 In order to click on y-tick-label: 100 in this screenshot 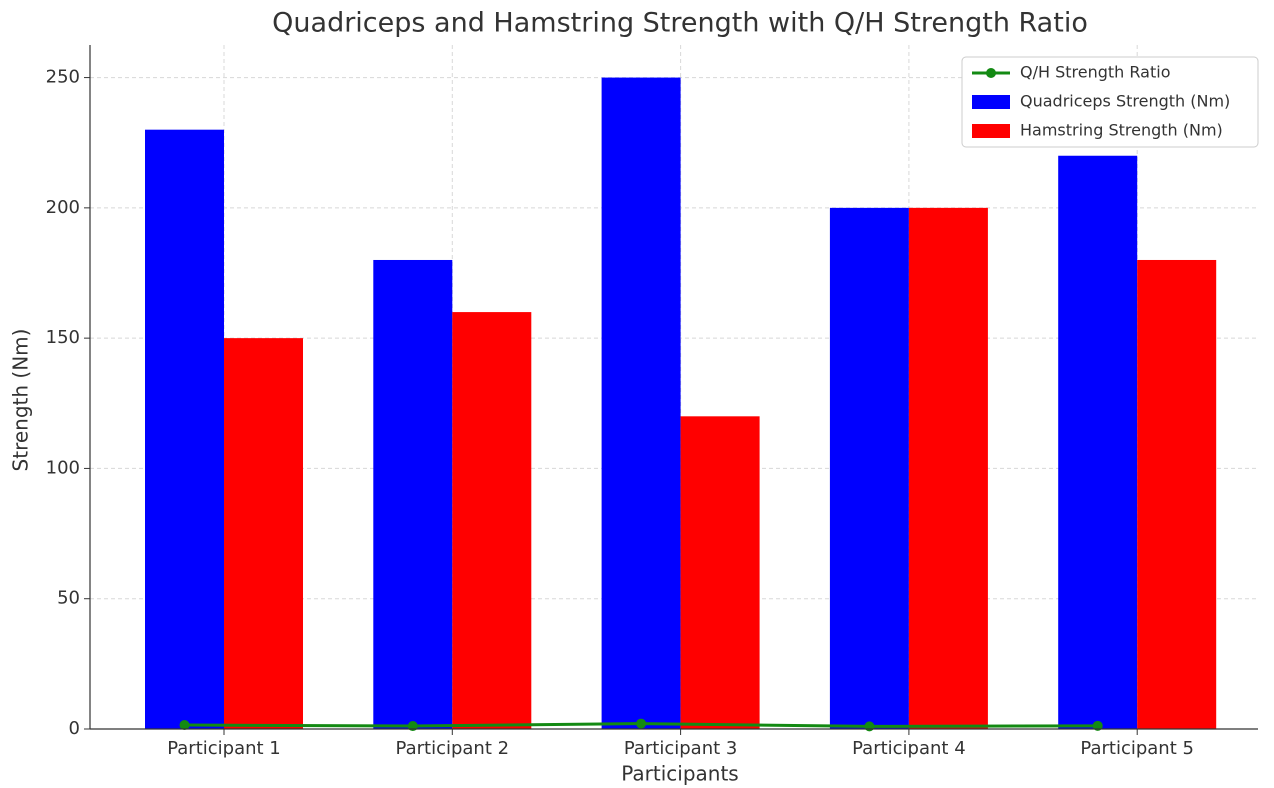, I will do `click(63, 467)`.